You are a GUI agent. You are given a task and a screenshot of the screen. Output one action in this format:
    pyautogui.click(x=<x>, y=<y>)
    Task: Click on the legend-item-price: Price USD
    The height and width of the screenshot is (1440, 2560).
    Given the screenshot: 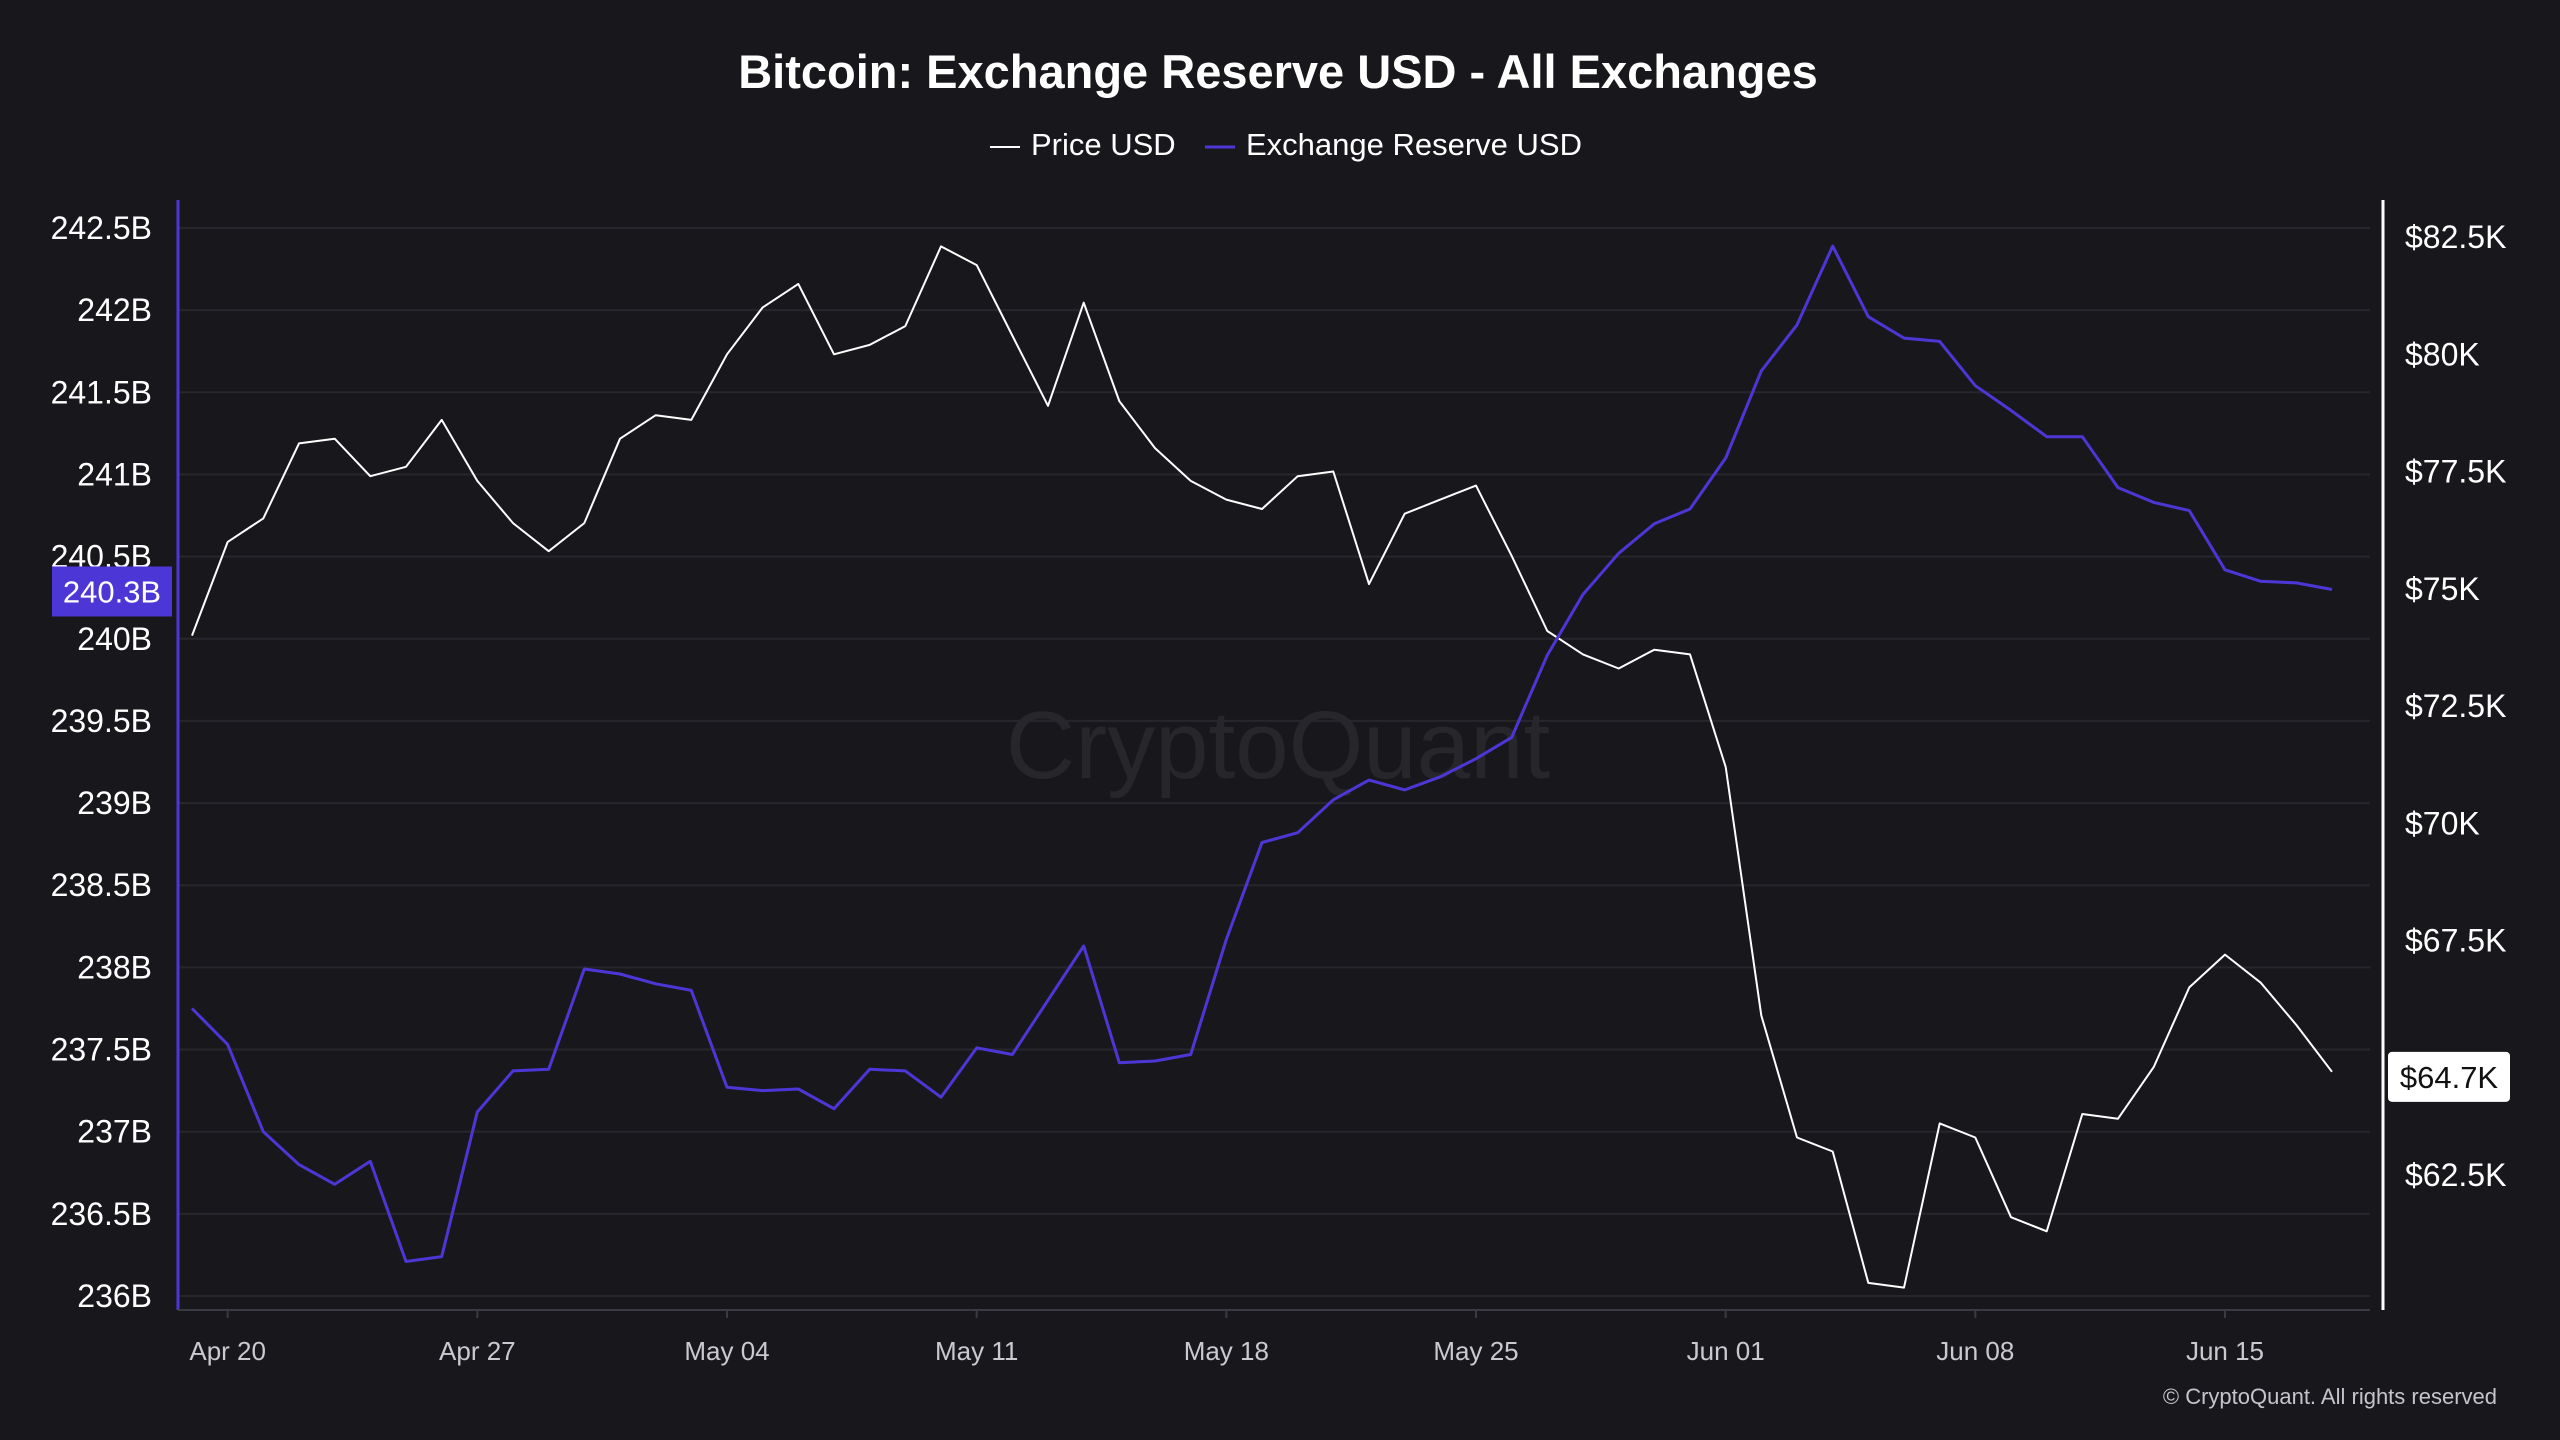 What is the action you would take?
    pyautogui.click(x=1083, y=144)
    